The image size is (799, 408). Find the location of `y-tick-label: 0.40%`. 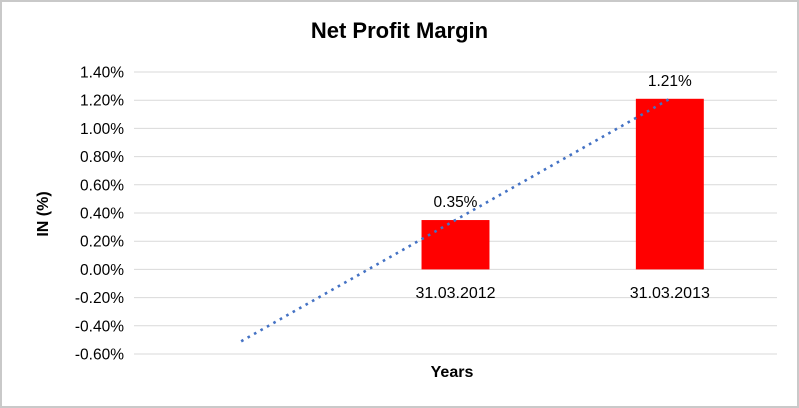

y-tick-label: 0.40% is located at coordinates (102, 214).